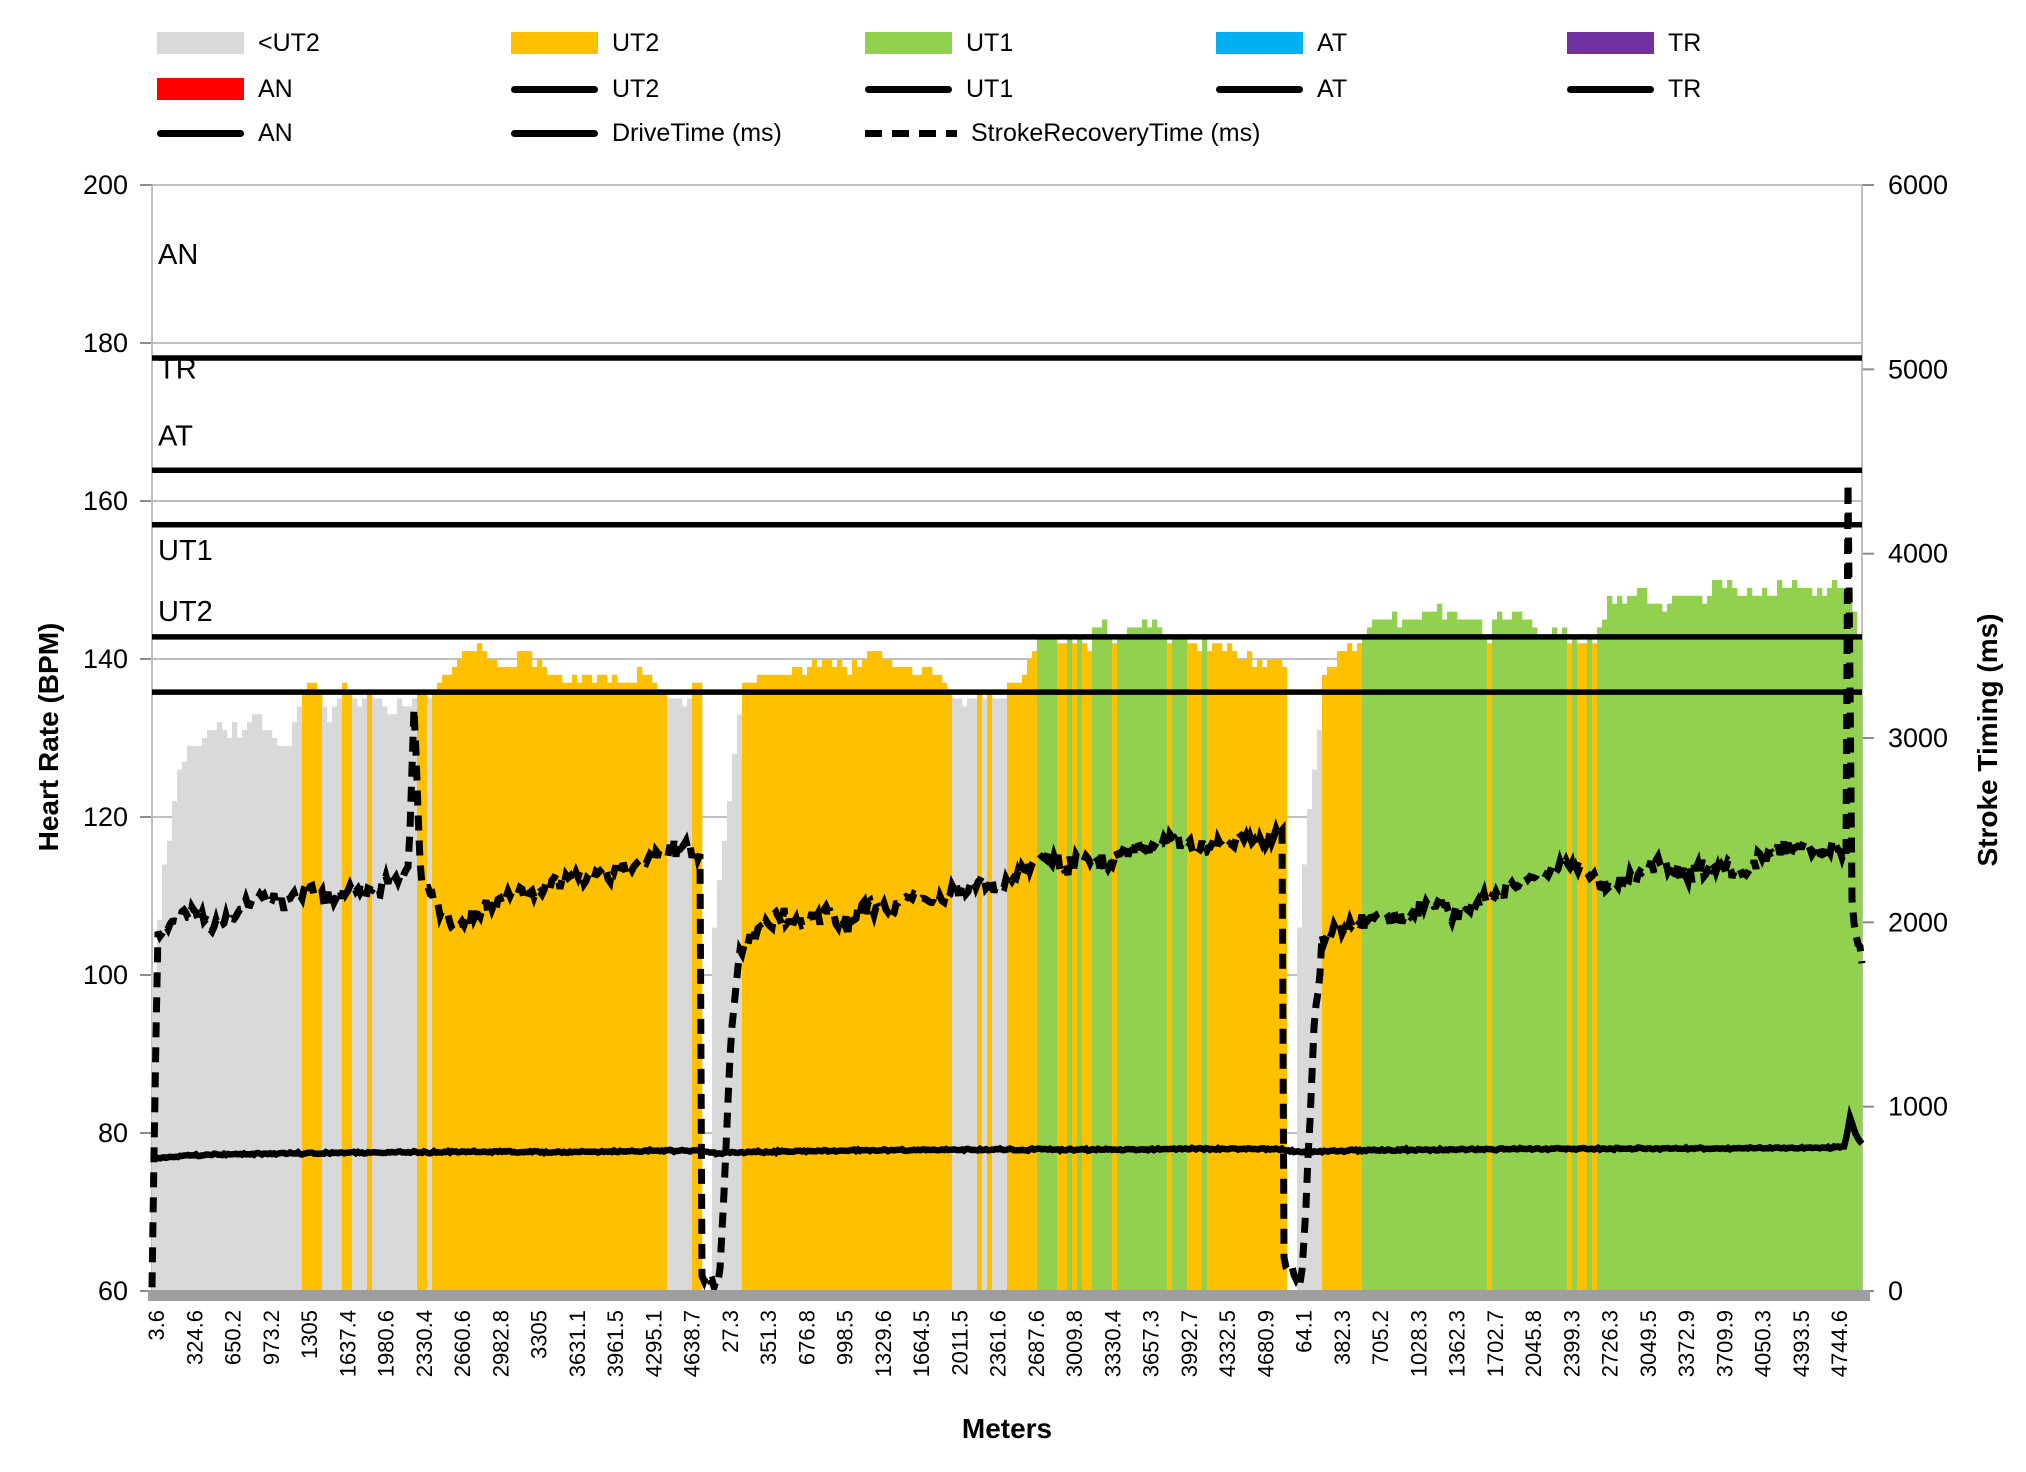 The image size is (2026, 1472). What do you see at coordinates (462, 1343) in the screenshot?
I see `x-tick-label: 2660.6` at bounding box center [462, 1343].